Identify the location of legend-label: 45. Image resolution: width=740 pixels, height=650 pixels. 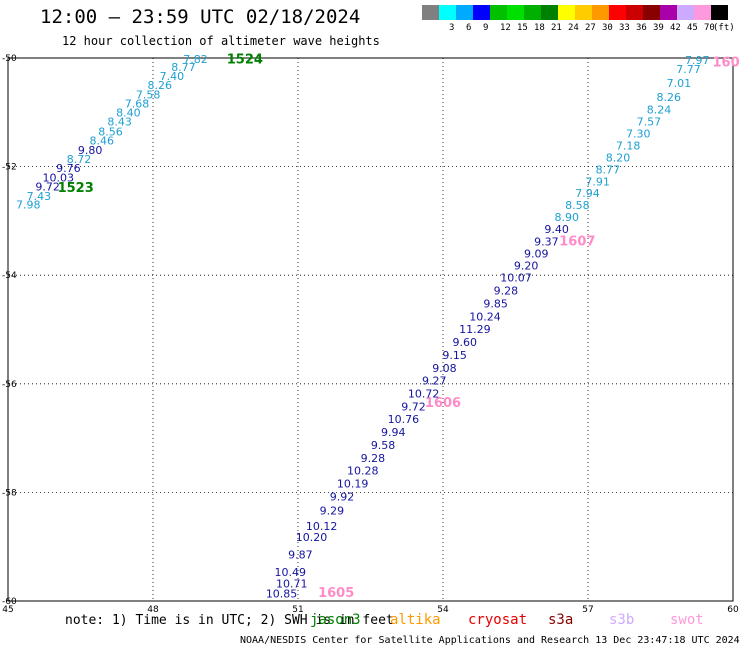
(692, 28).